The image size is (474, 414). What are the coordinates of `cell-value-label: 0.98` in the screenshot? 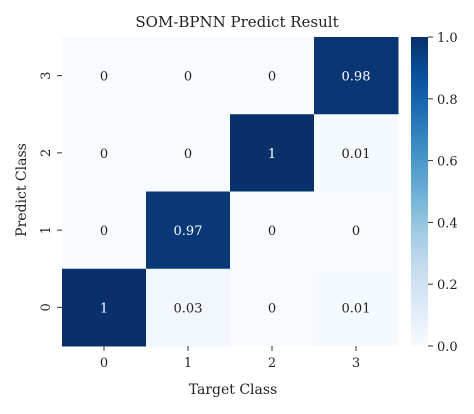 It's located at (356, 77).